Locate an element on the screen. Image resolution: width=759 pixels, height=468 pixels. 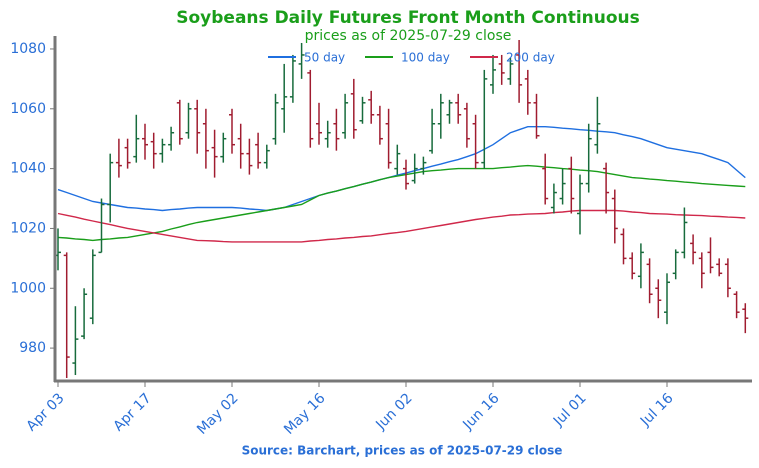
x-tick-label: Jul 01 is located at coordinates (570, 410).